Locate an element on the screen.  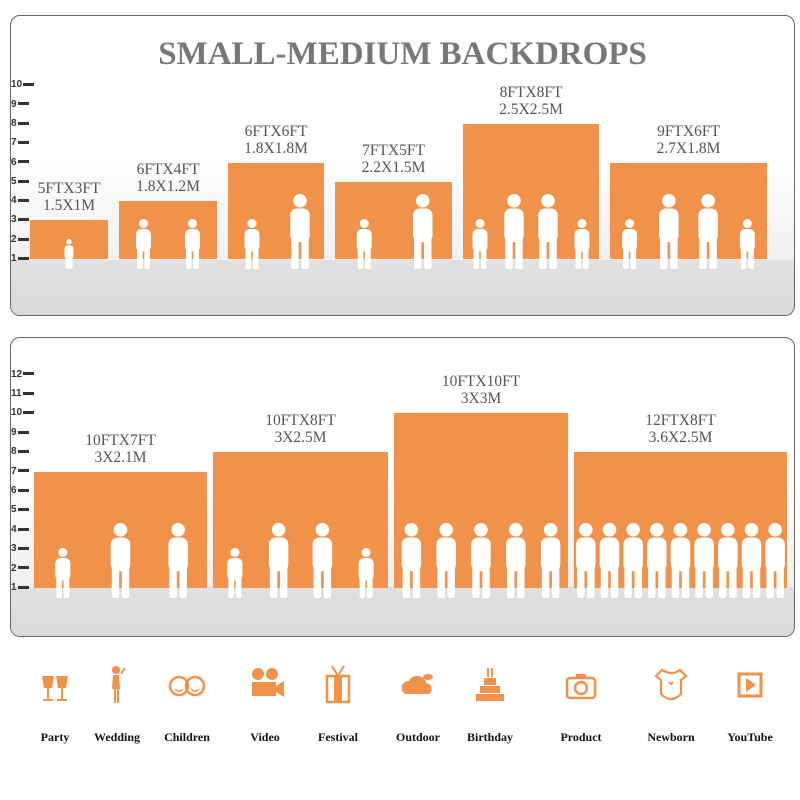
backdrop-size-label: 12FTX8FT 3.6X2.5M is located at coordinates (674, 429).